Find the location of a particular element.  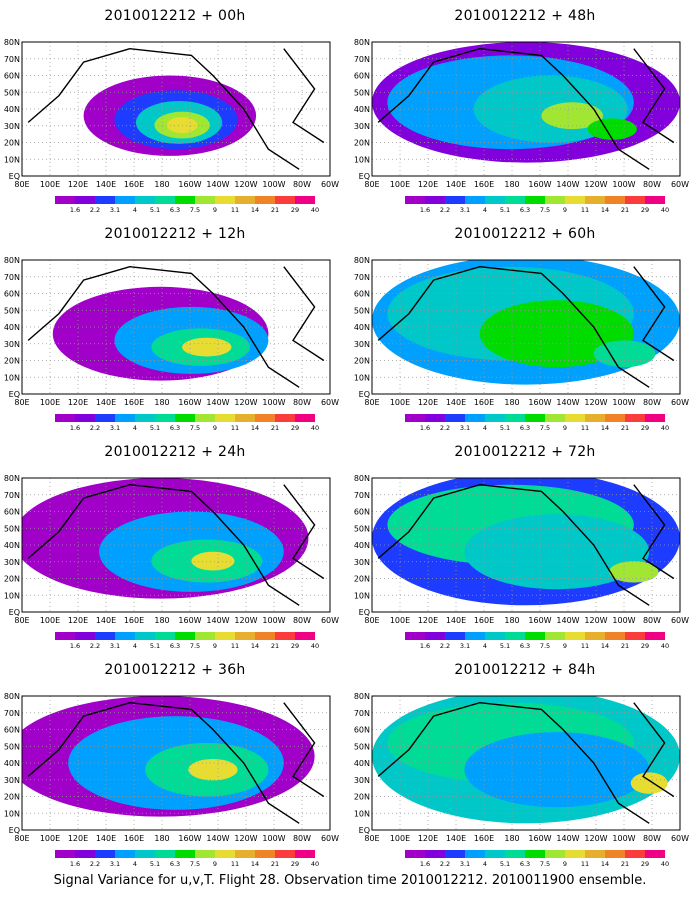

y-tick-label: 80N is located at coordinates (362, 696).